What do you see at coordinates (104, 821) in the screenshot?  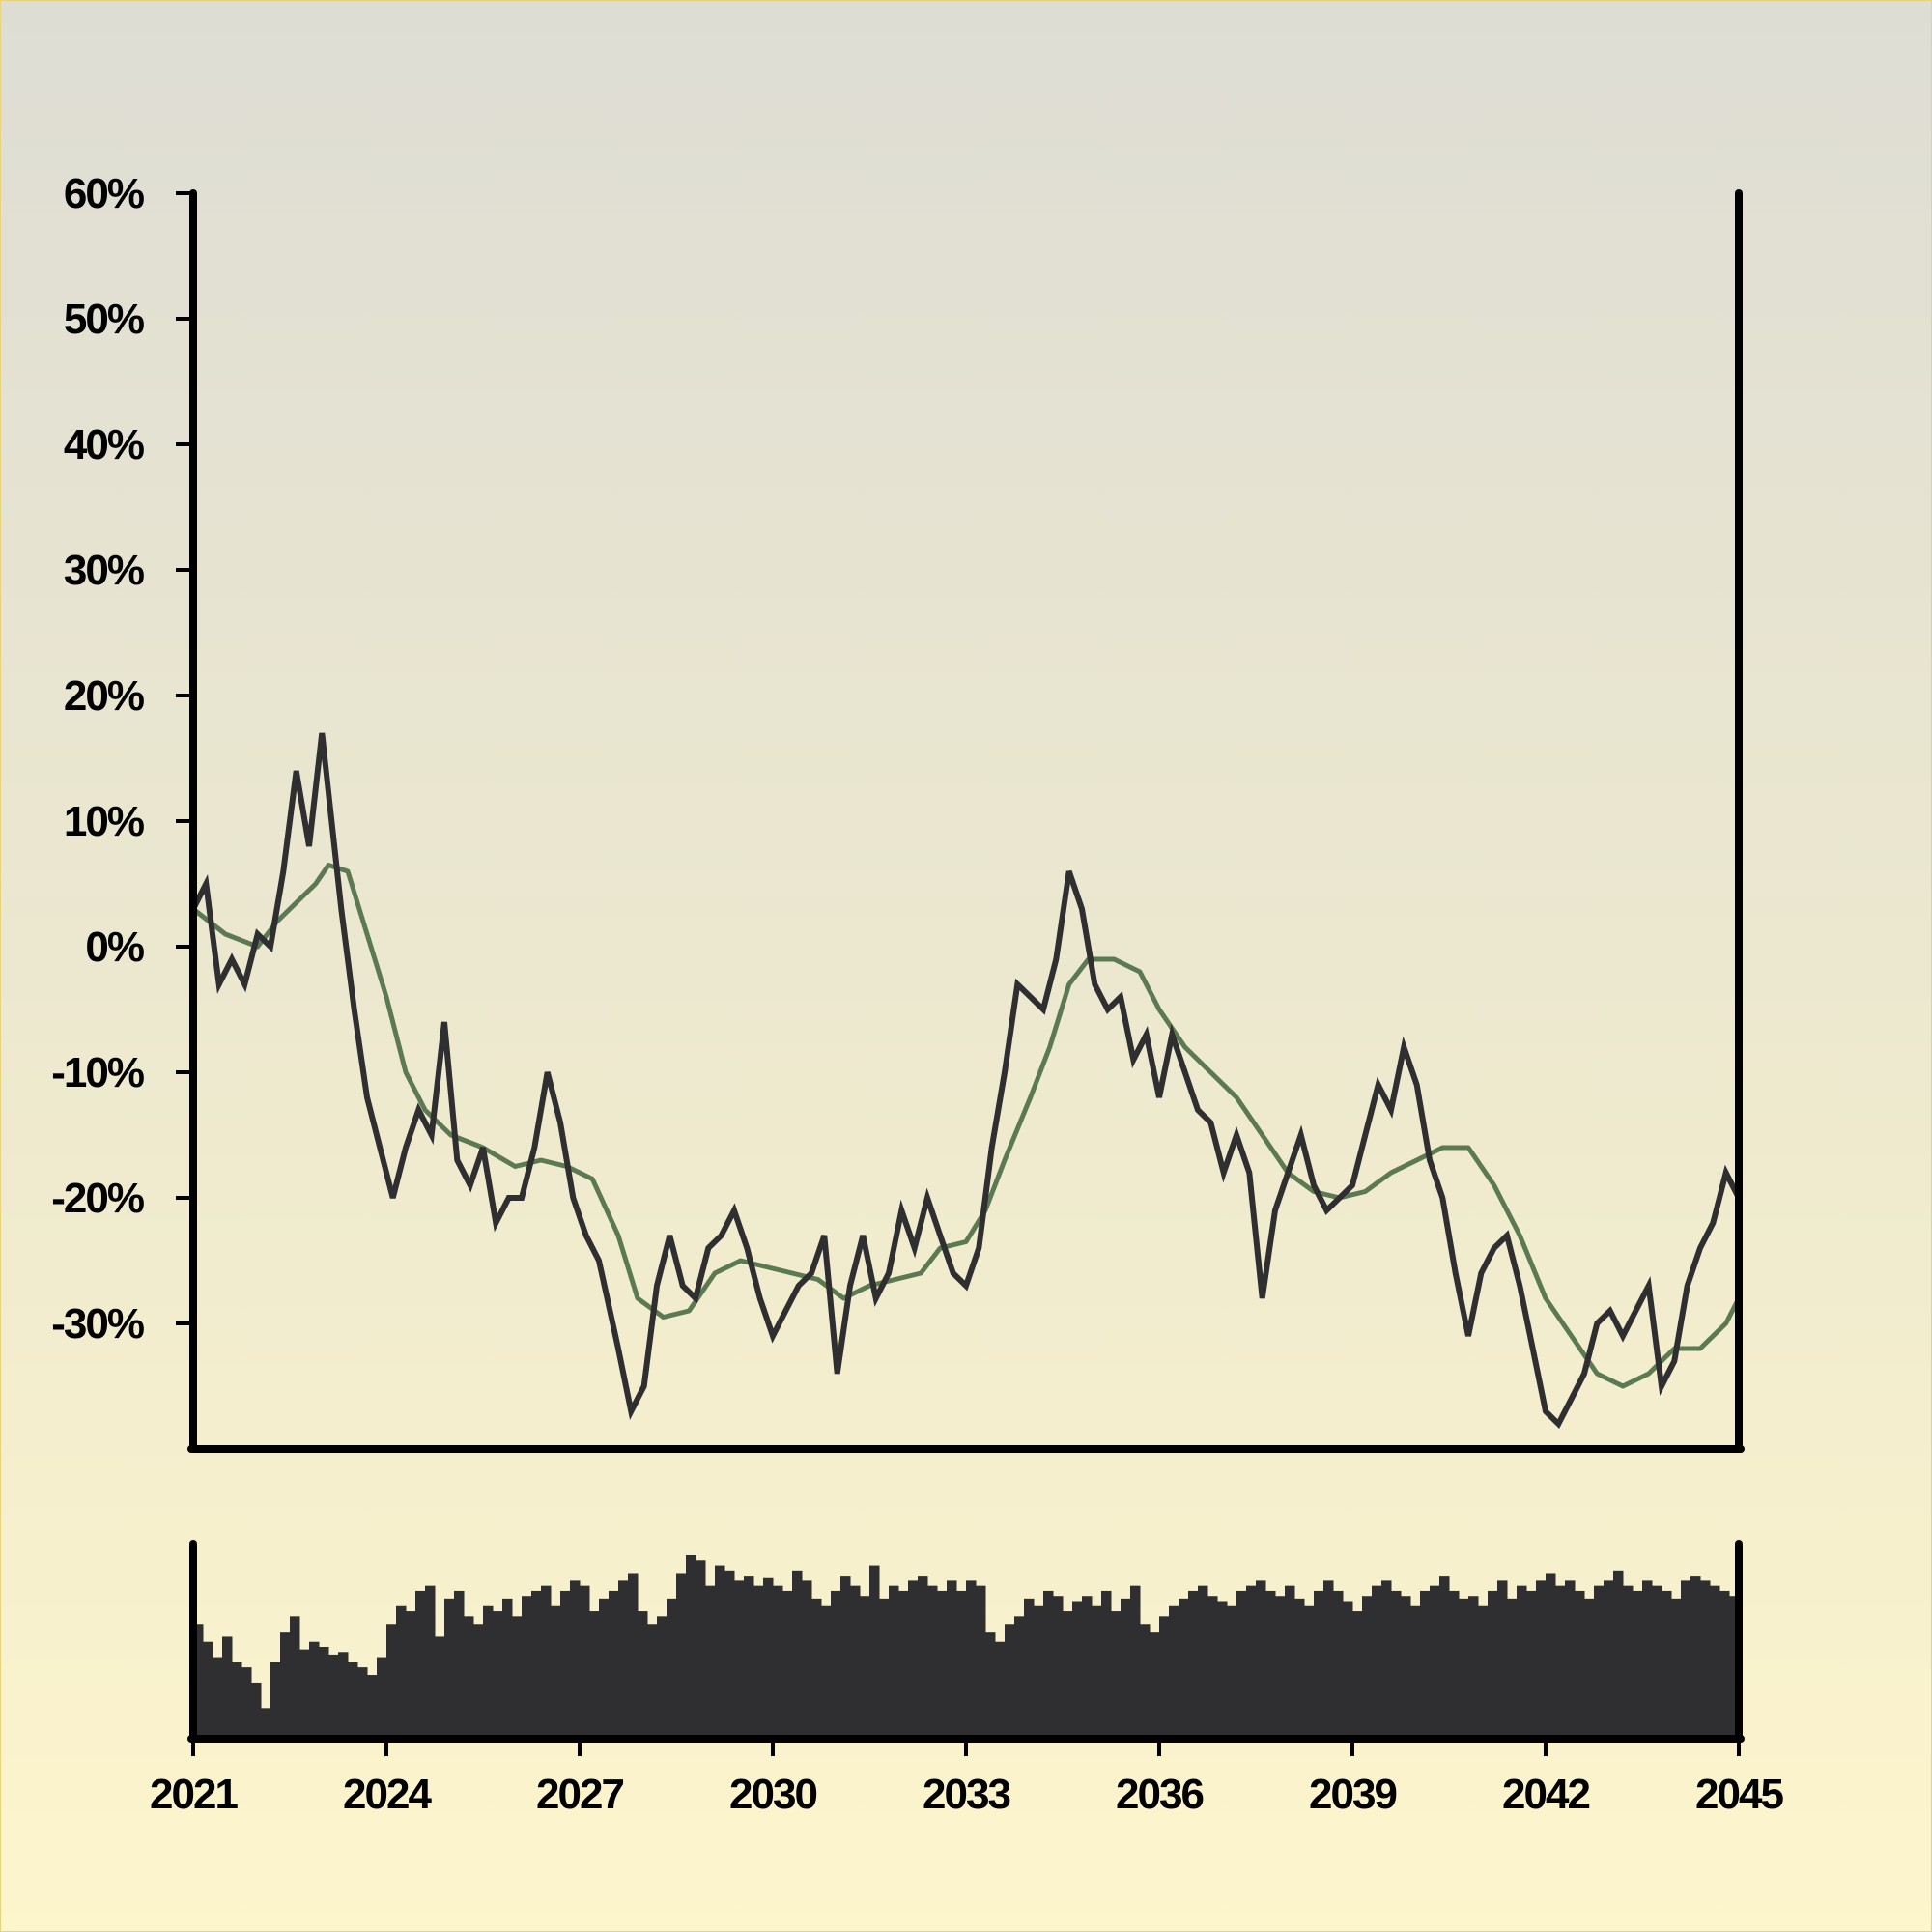 I see `y-tick-label: 10%` at bounding box center [104, 821].